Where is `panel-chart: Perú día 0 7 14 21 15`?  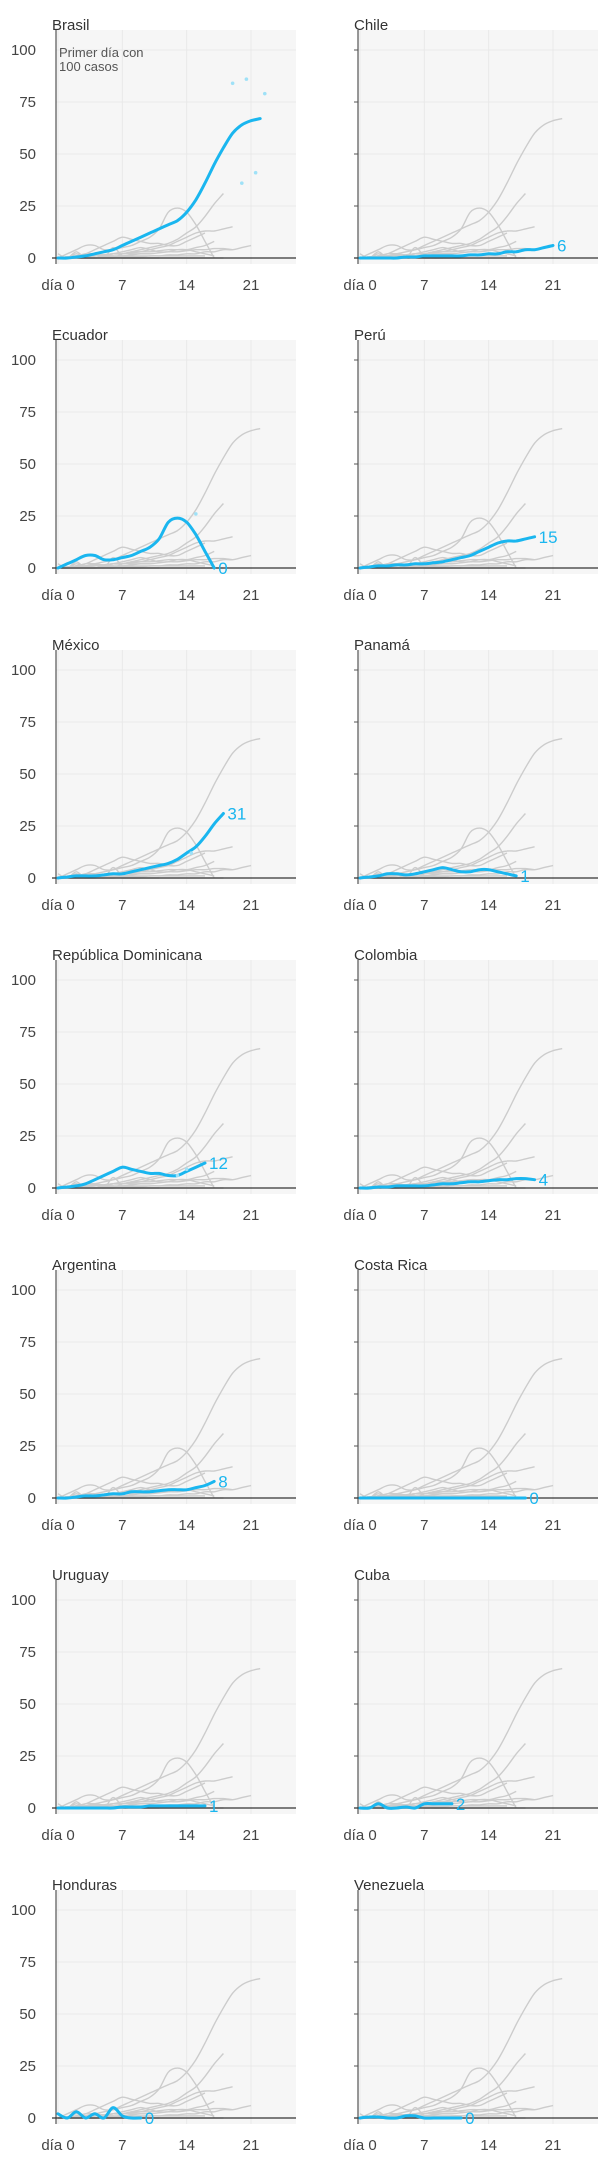 panel-chart: Perú día 0 7 14 21 15 is located at coordinates (470, 465).